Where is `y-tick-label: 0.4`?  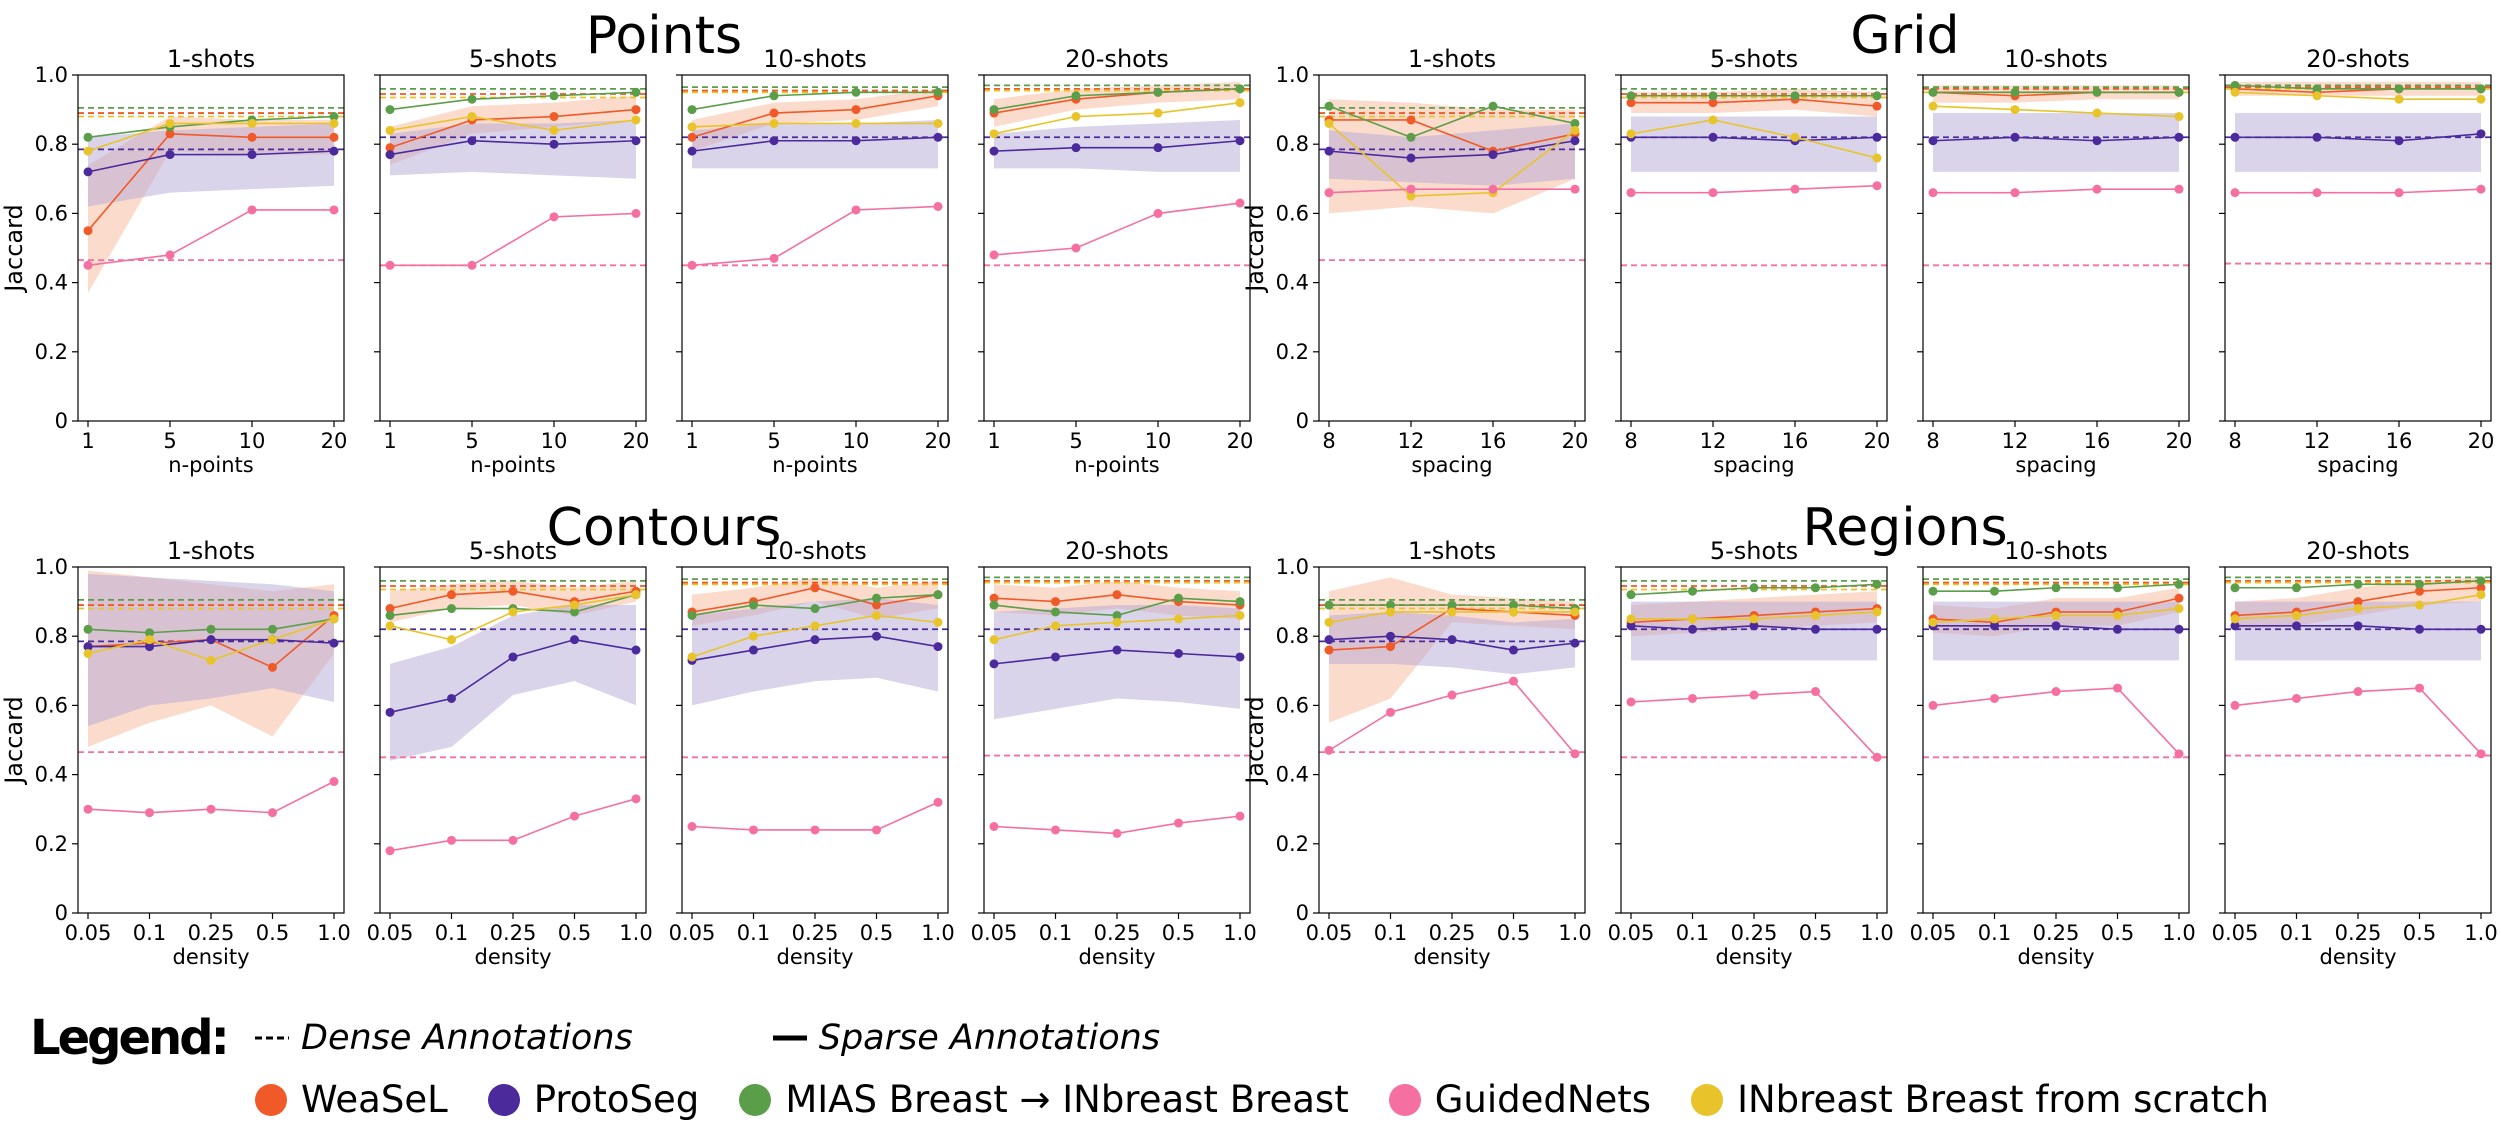
y-tick-label: 0.4 is located at coordinates (1292, 775).